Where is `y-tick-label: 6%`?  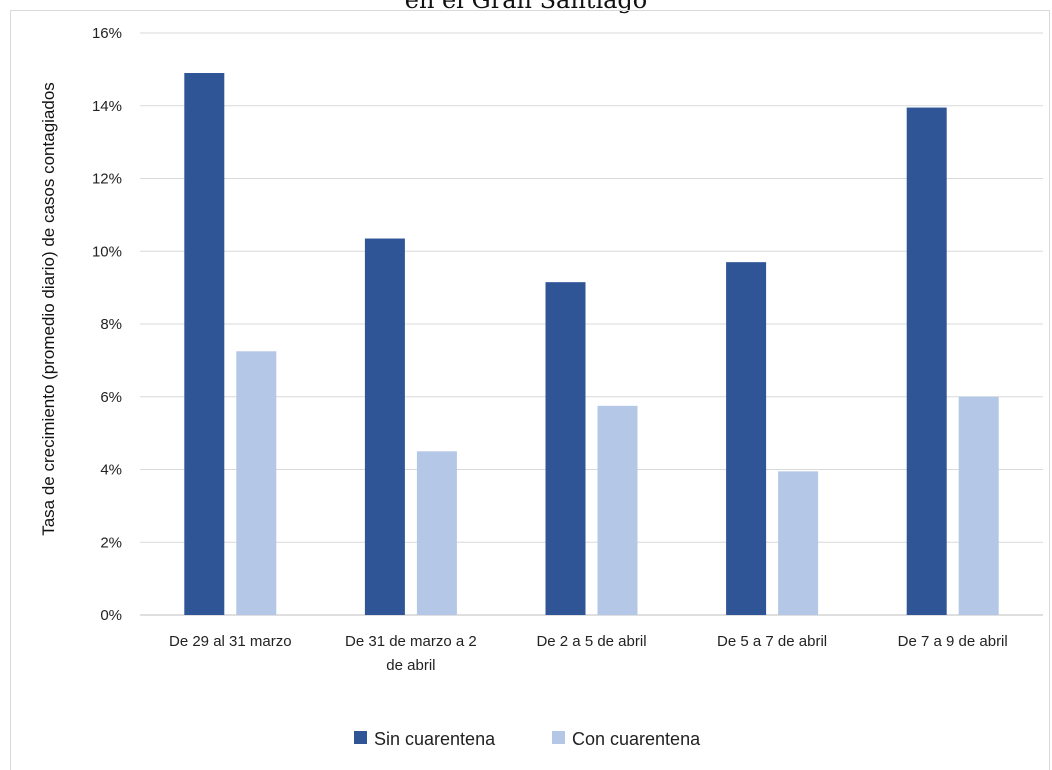
y-tick-label: 6% is located at coordinates (111, 397).